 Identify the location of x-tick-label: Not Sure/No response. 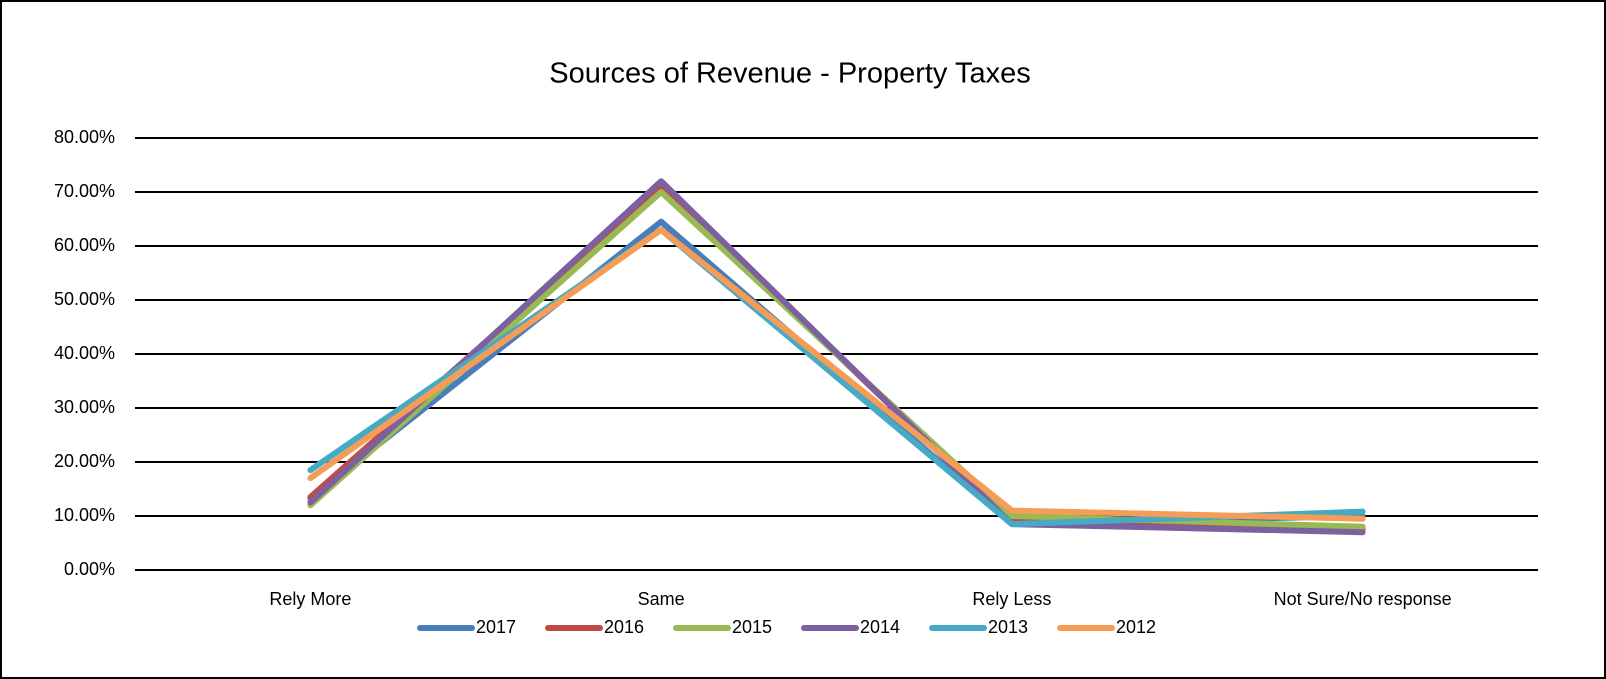
(1363, 599).